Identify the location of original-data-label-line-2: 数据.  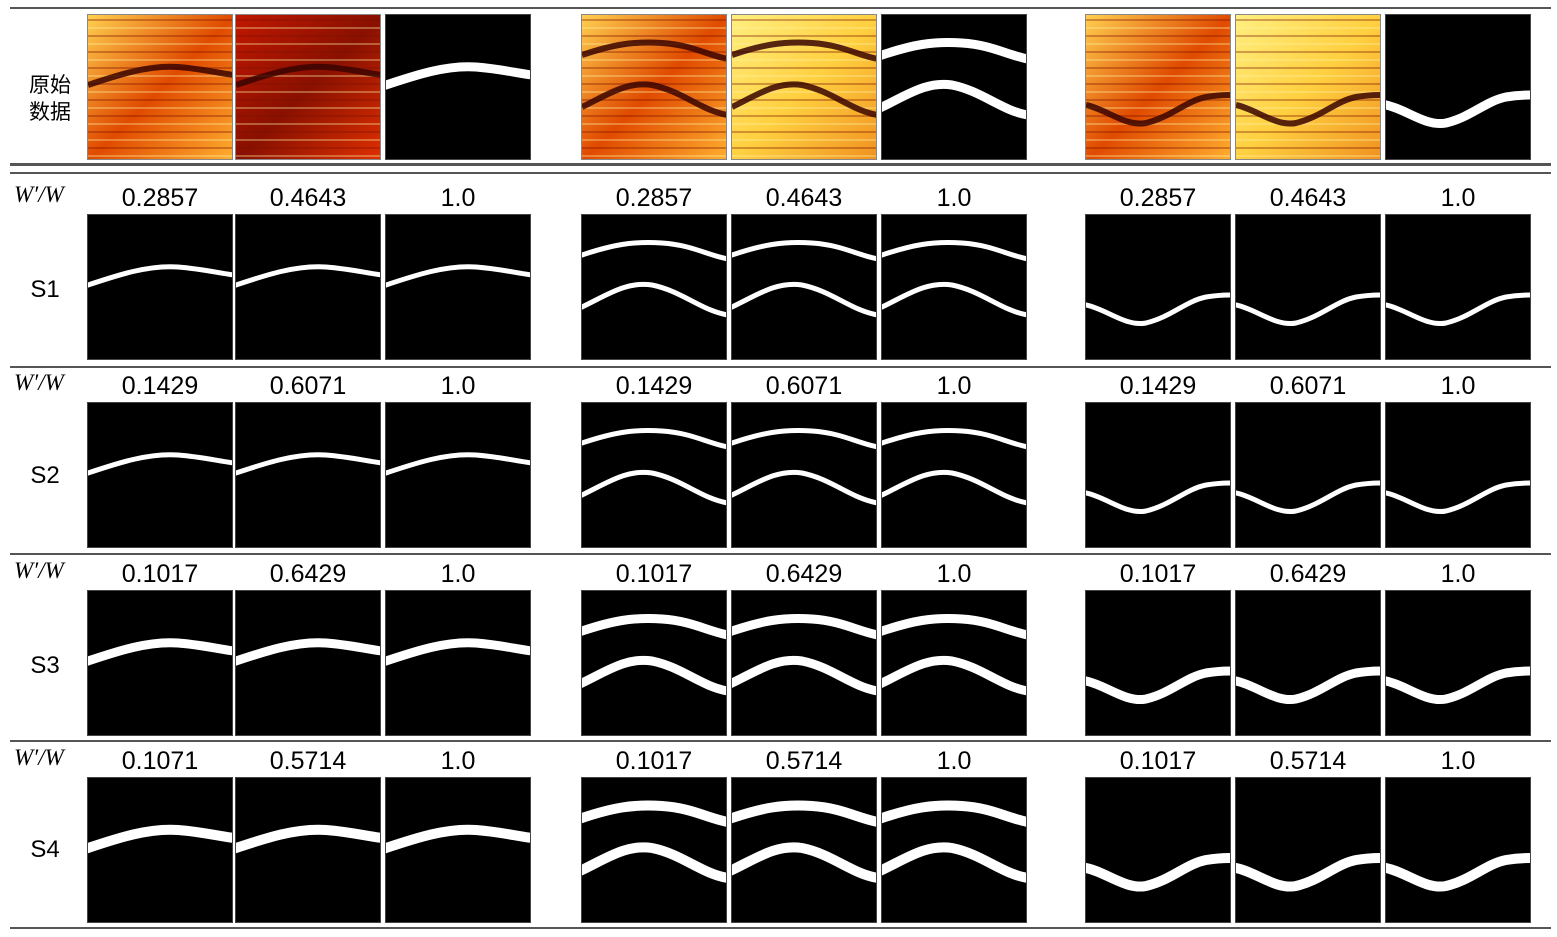
(50, 112).